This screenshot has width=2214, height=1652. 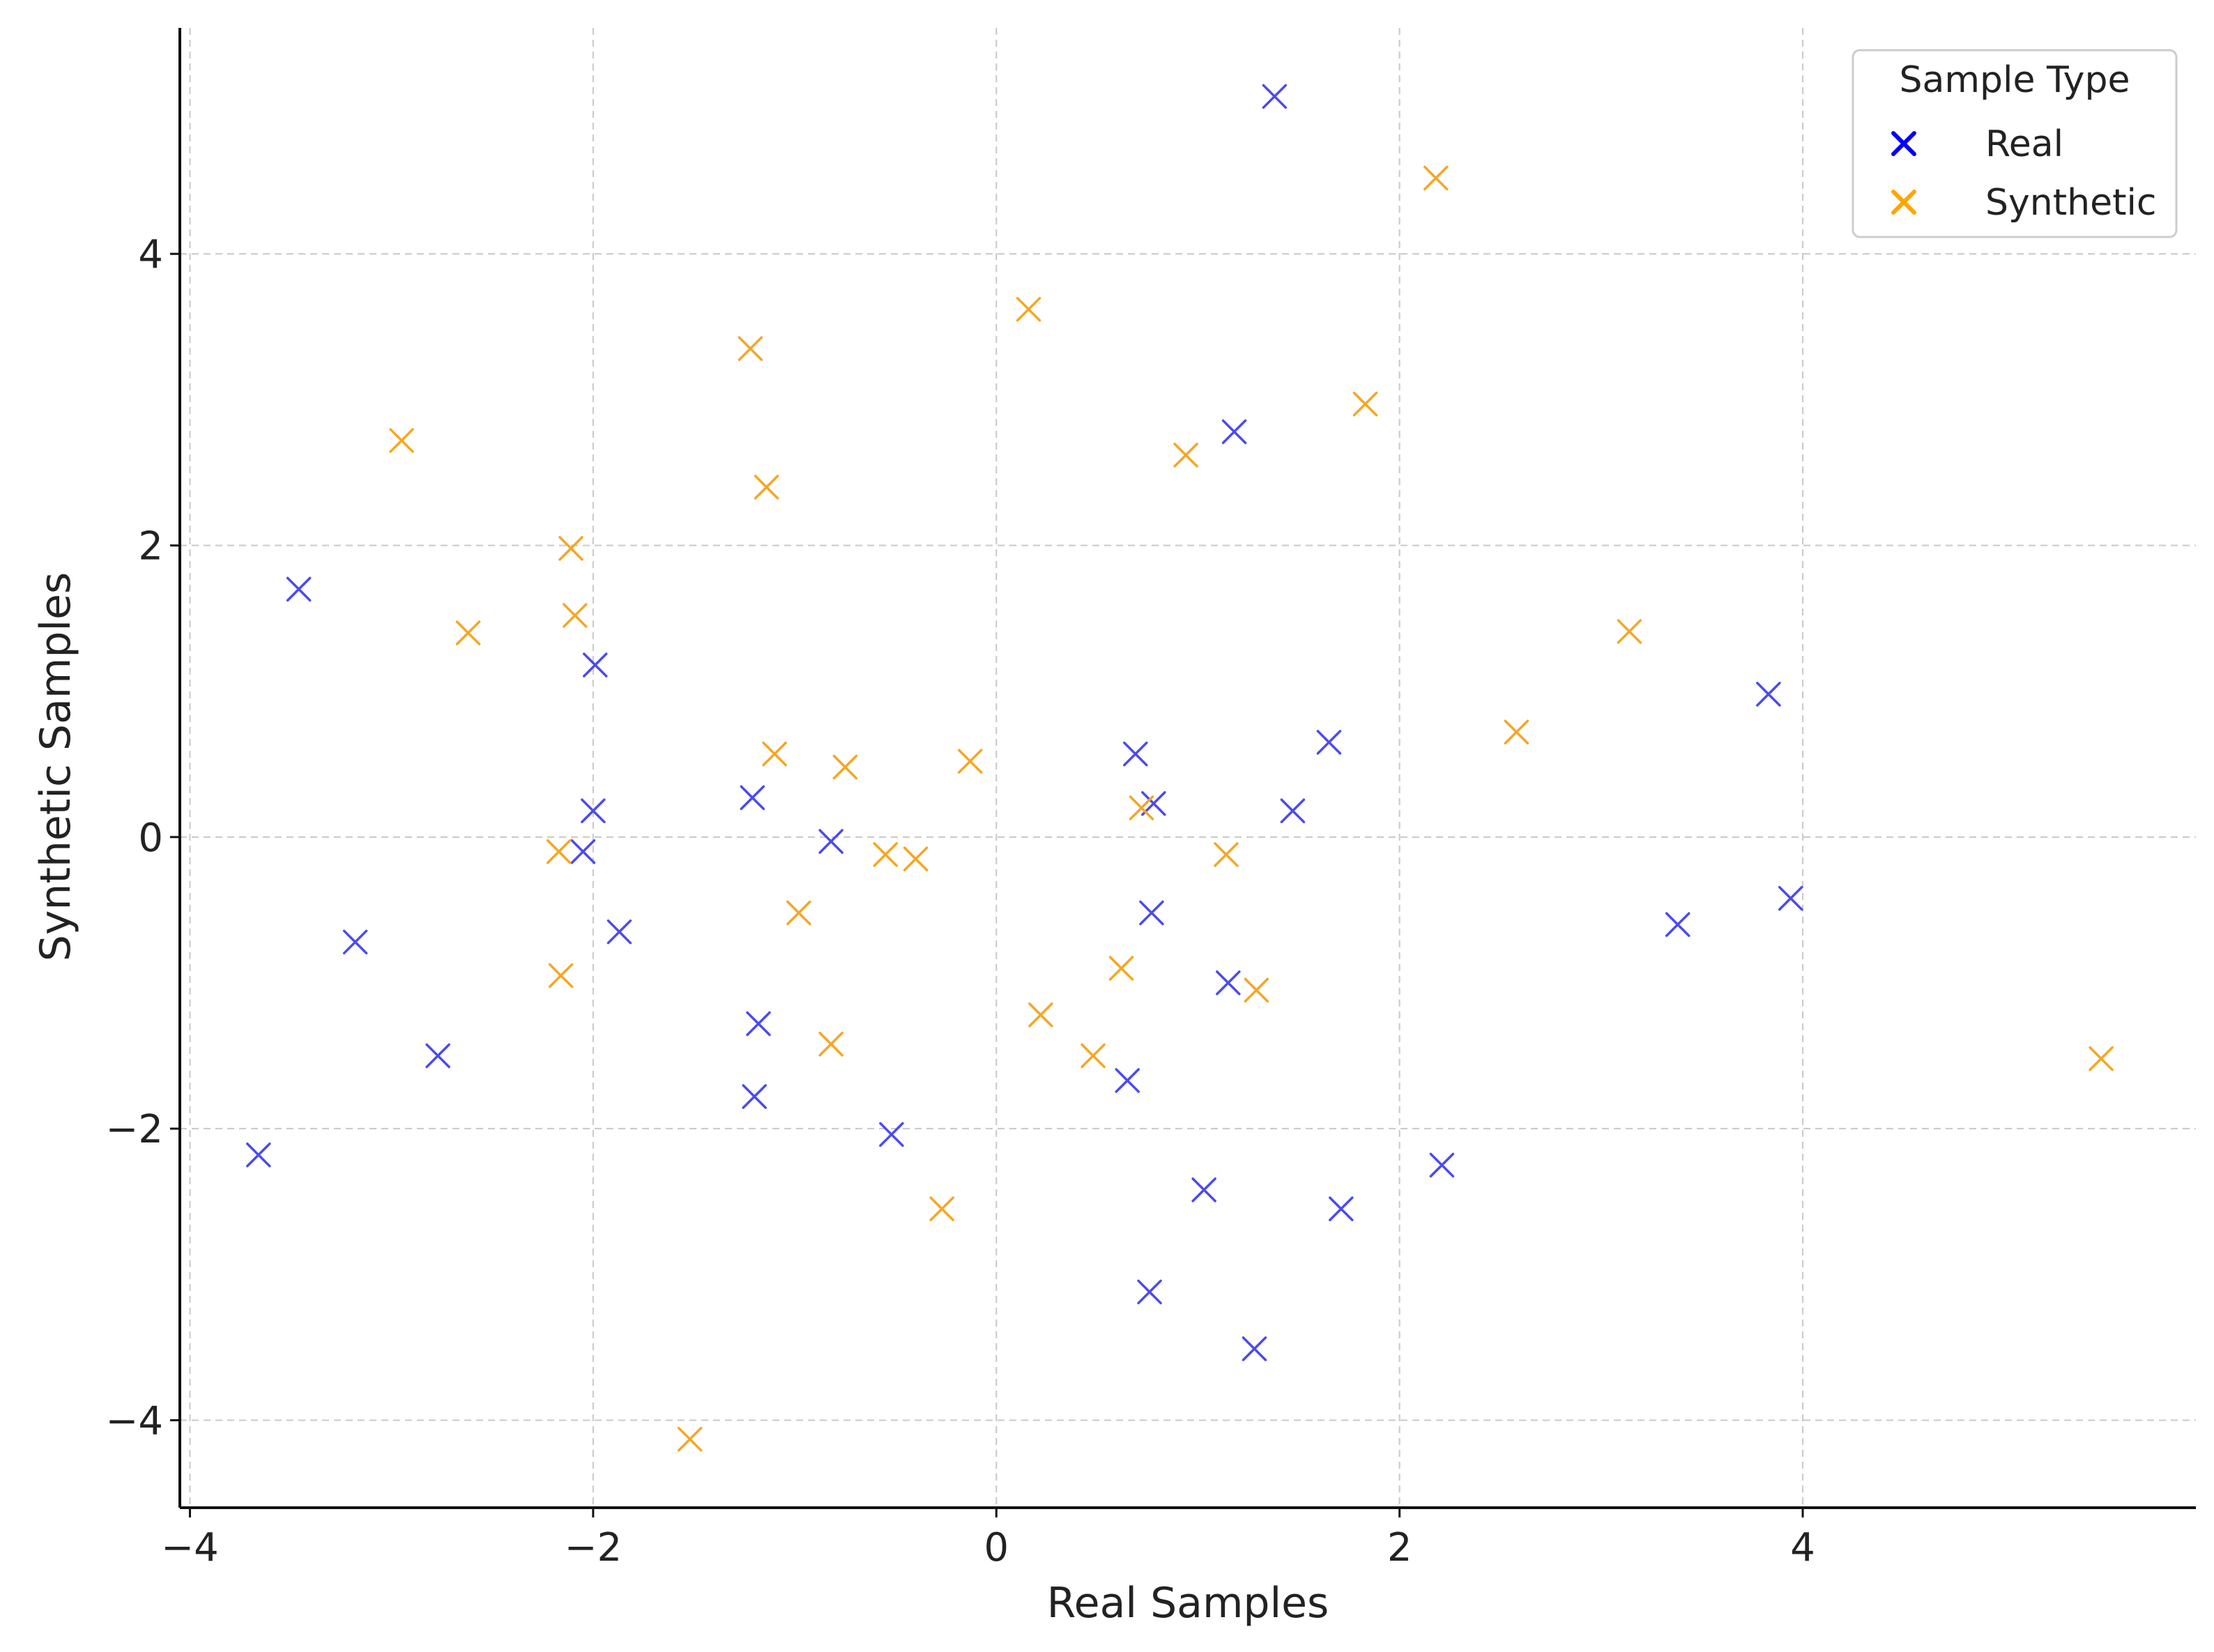 I want to click on x-axis-label: Real Samples, so click(x=1188, y=1603).